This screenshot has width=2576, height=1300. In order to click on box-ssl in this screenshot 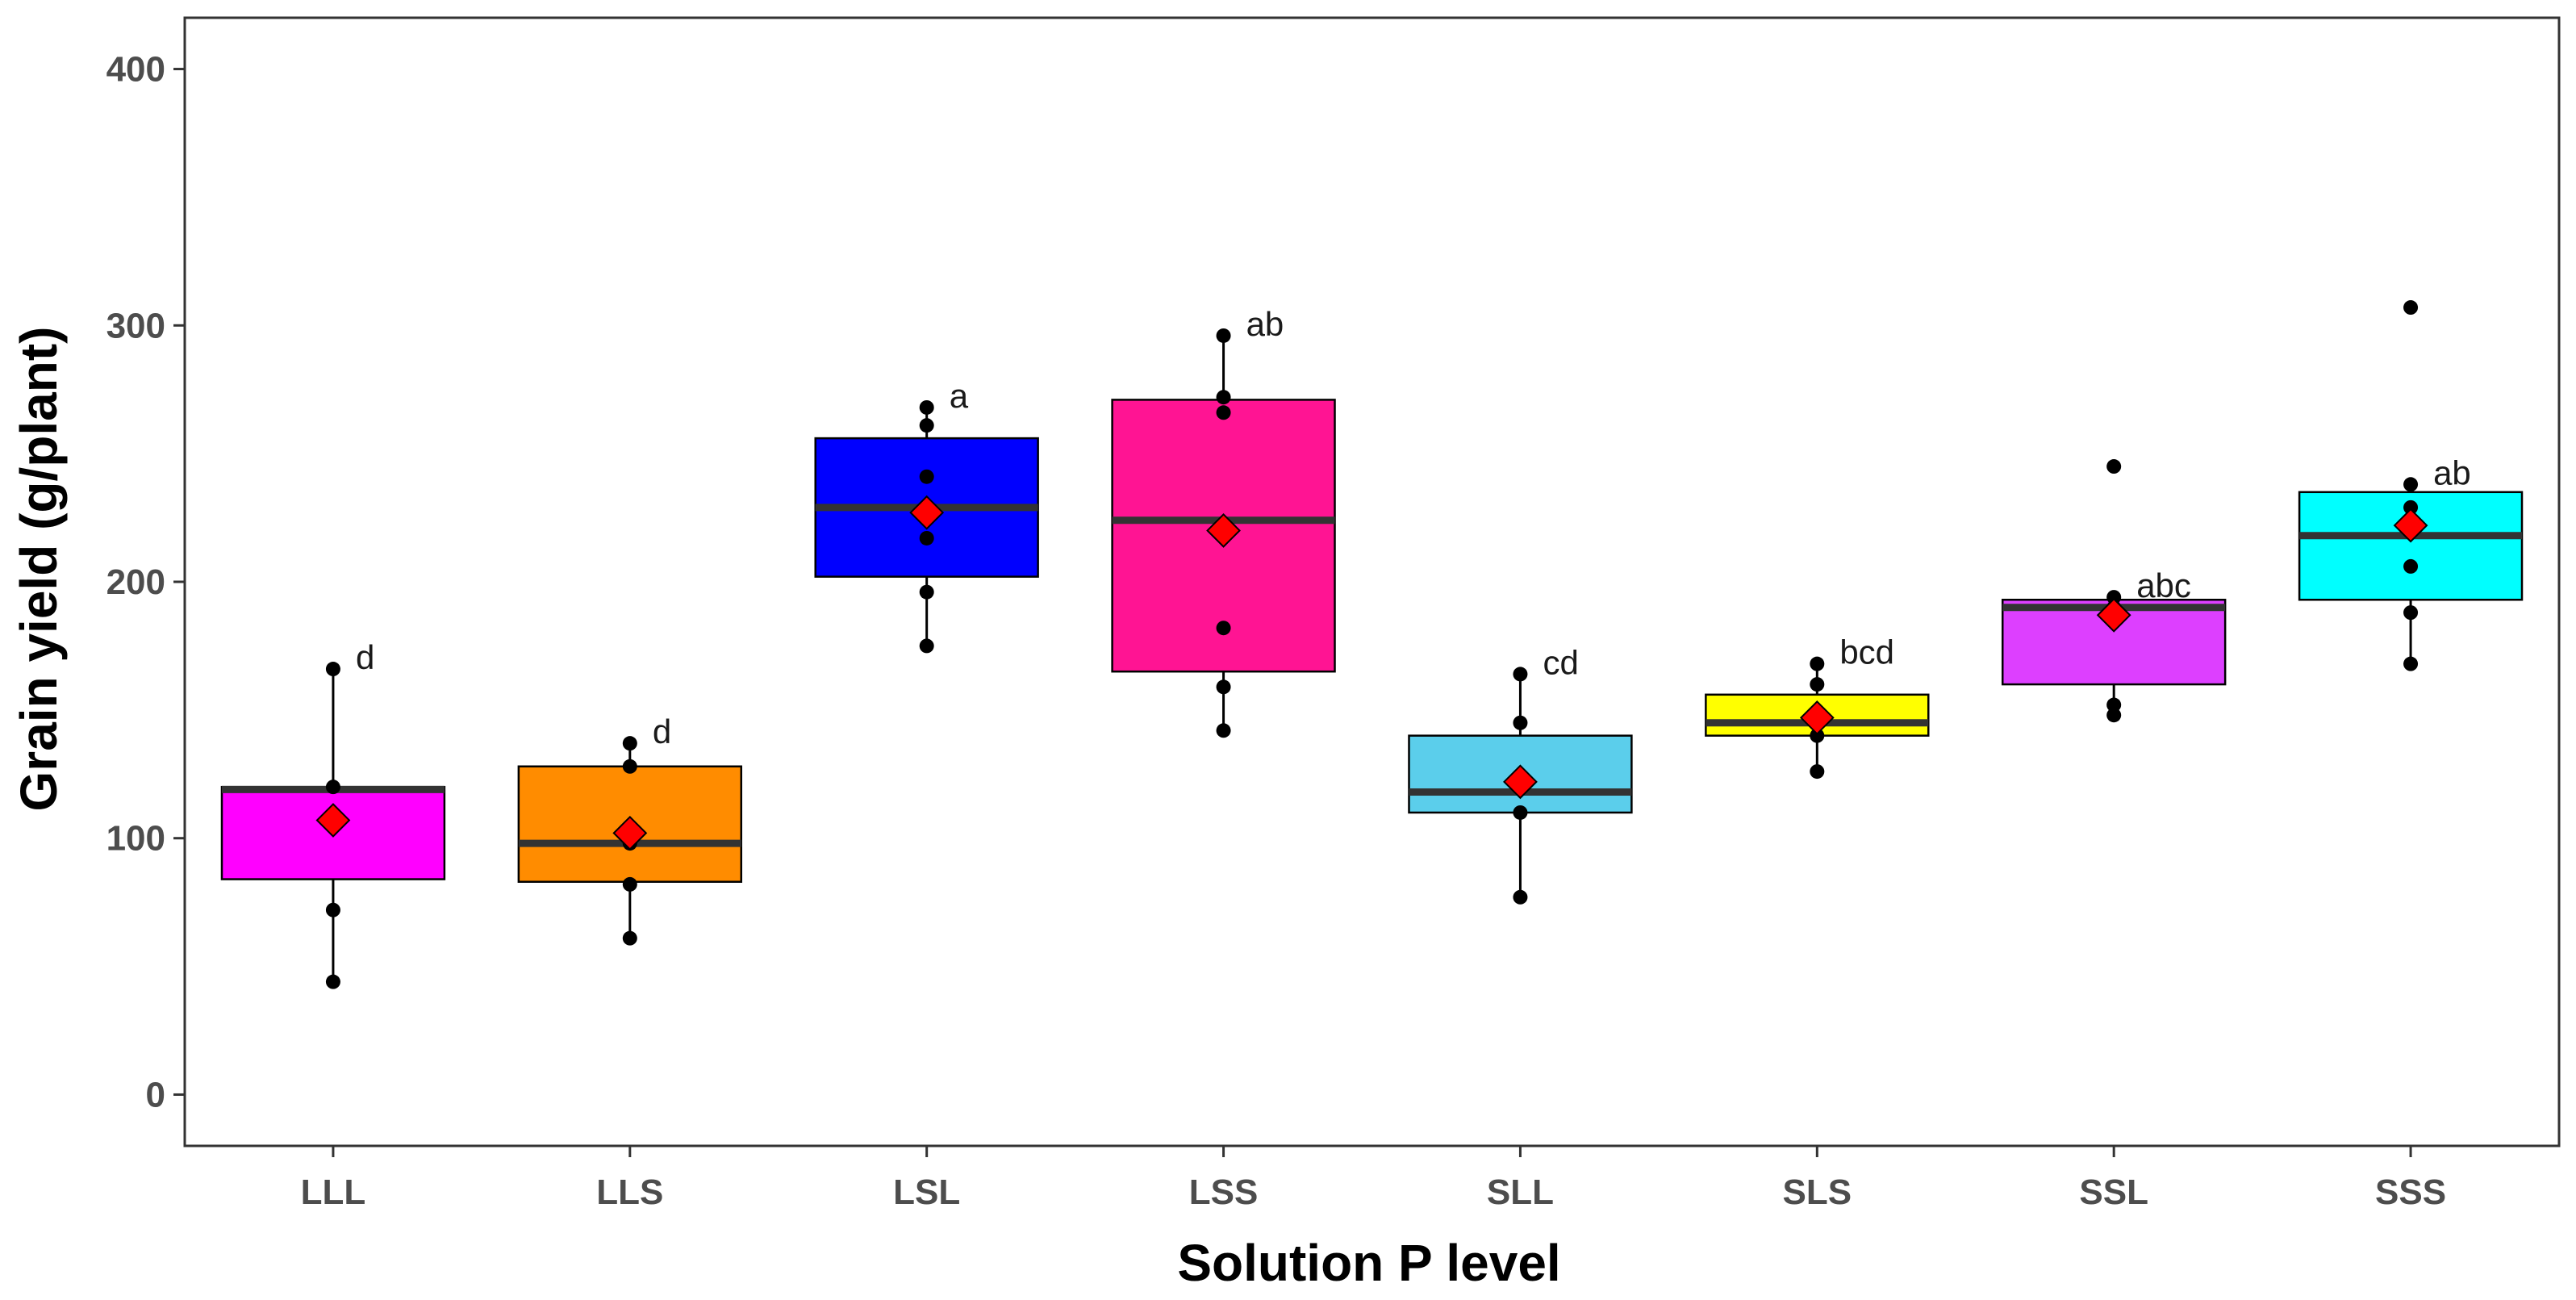, I will do `click(2114, 642)`.